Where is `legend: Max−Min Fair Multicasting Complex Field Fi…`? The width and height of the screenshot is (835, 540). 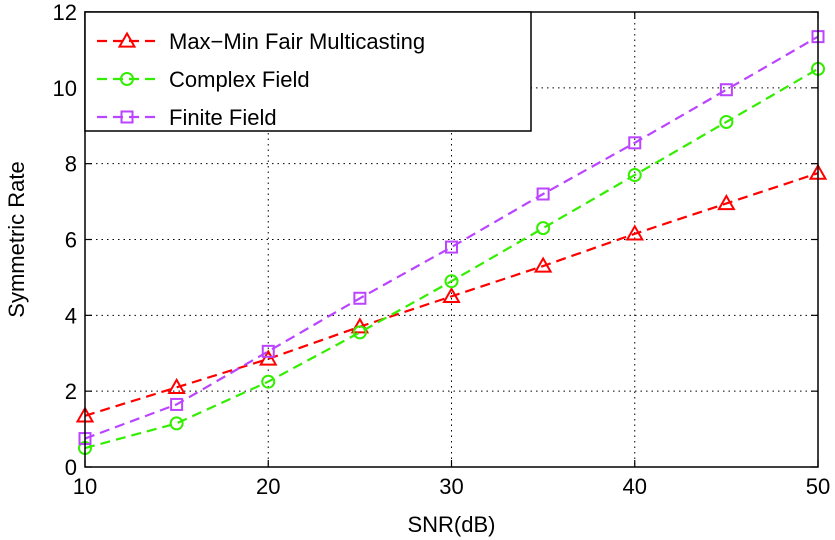 legend: Max−Min Fair Multicasting Complex Field Fi… is located at coordinates (308, 71).